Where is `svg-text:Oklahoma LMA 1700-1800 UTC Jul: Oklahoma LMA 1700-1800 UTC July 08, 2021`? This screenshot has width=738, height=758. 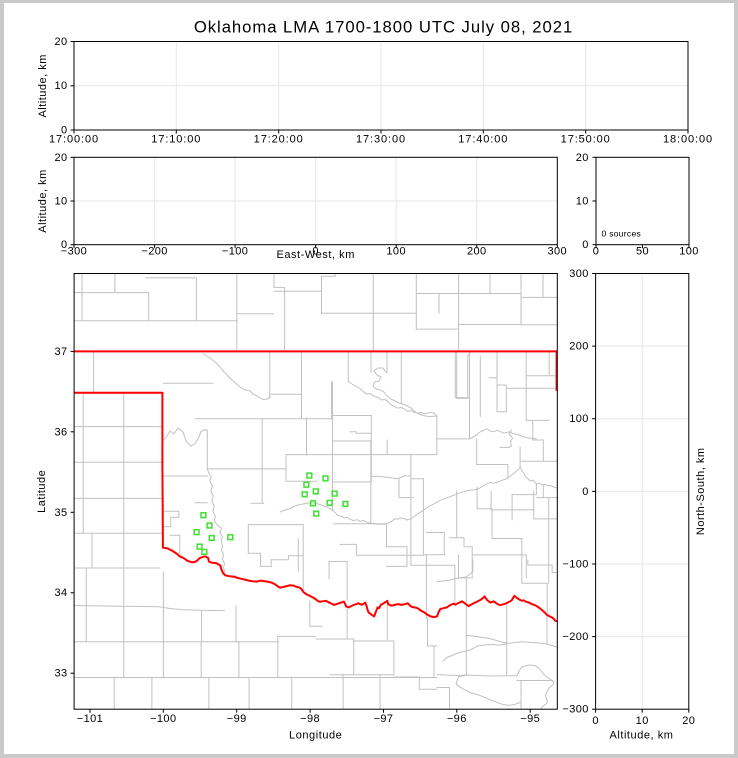
svg-text:Oklahoma LMA 1700-1800 UTC Jul: Oklahoma LMA 1700-1800 UTC July 08, 2021 is located at coordinates (383, 27).